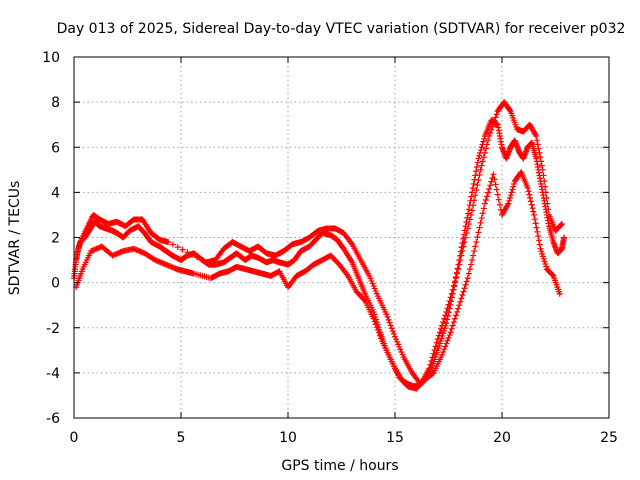 The width and height of the screenshot is (640, 480). I want to click on y-tick-label: 0, so click(55, 284).